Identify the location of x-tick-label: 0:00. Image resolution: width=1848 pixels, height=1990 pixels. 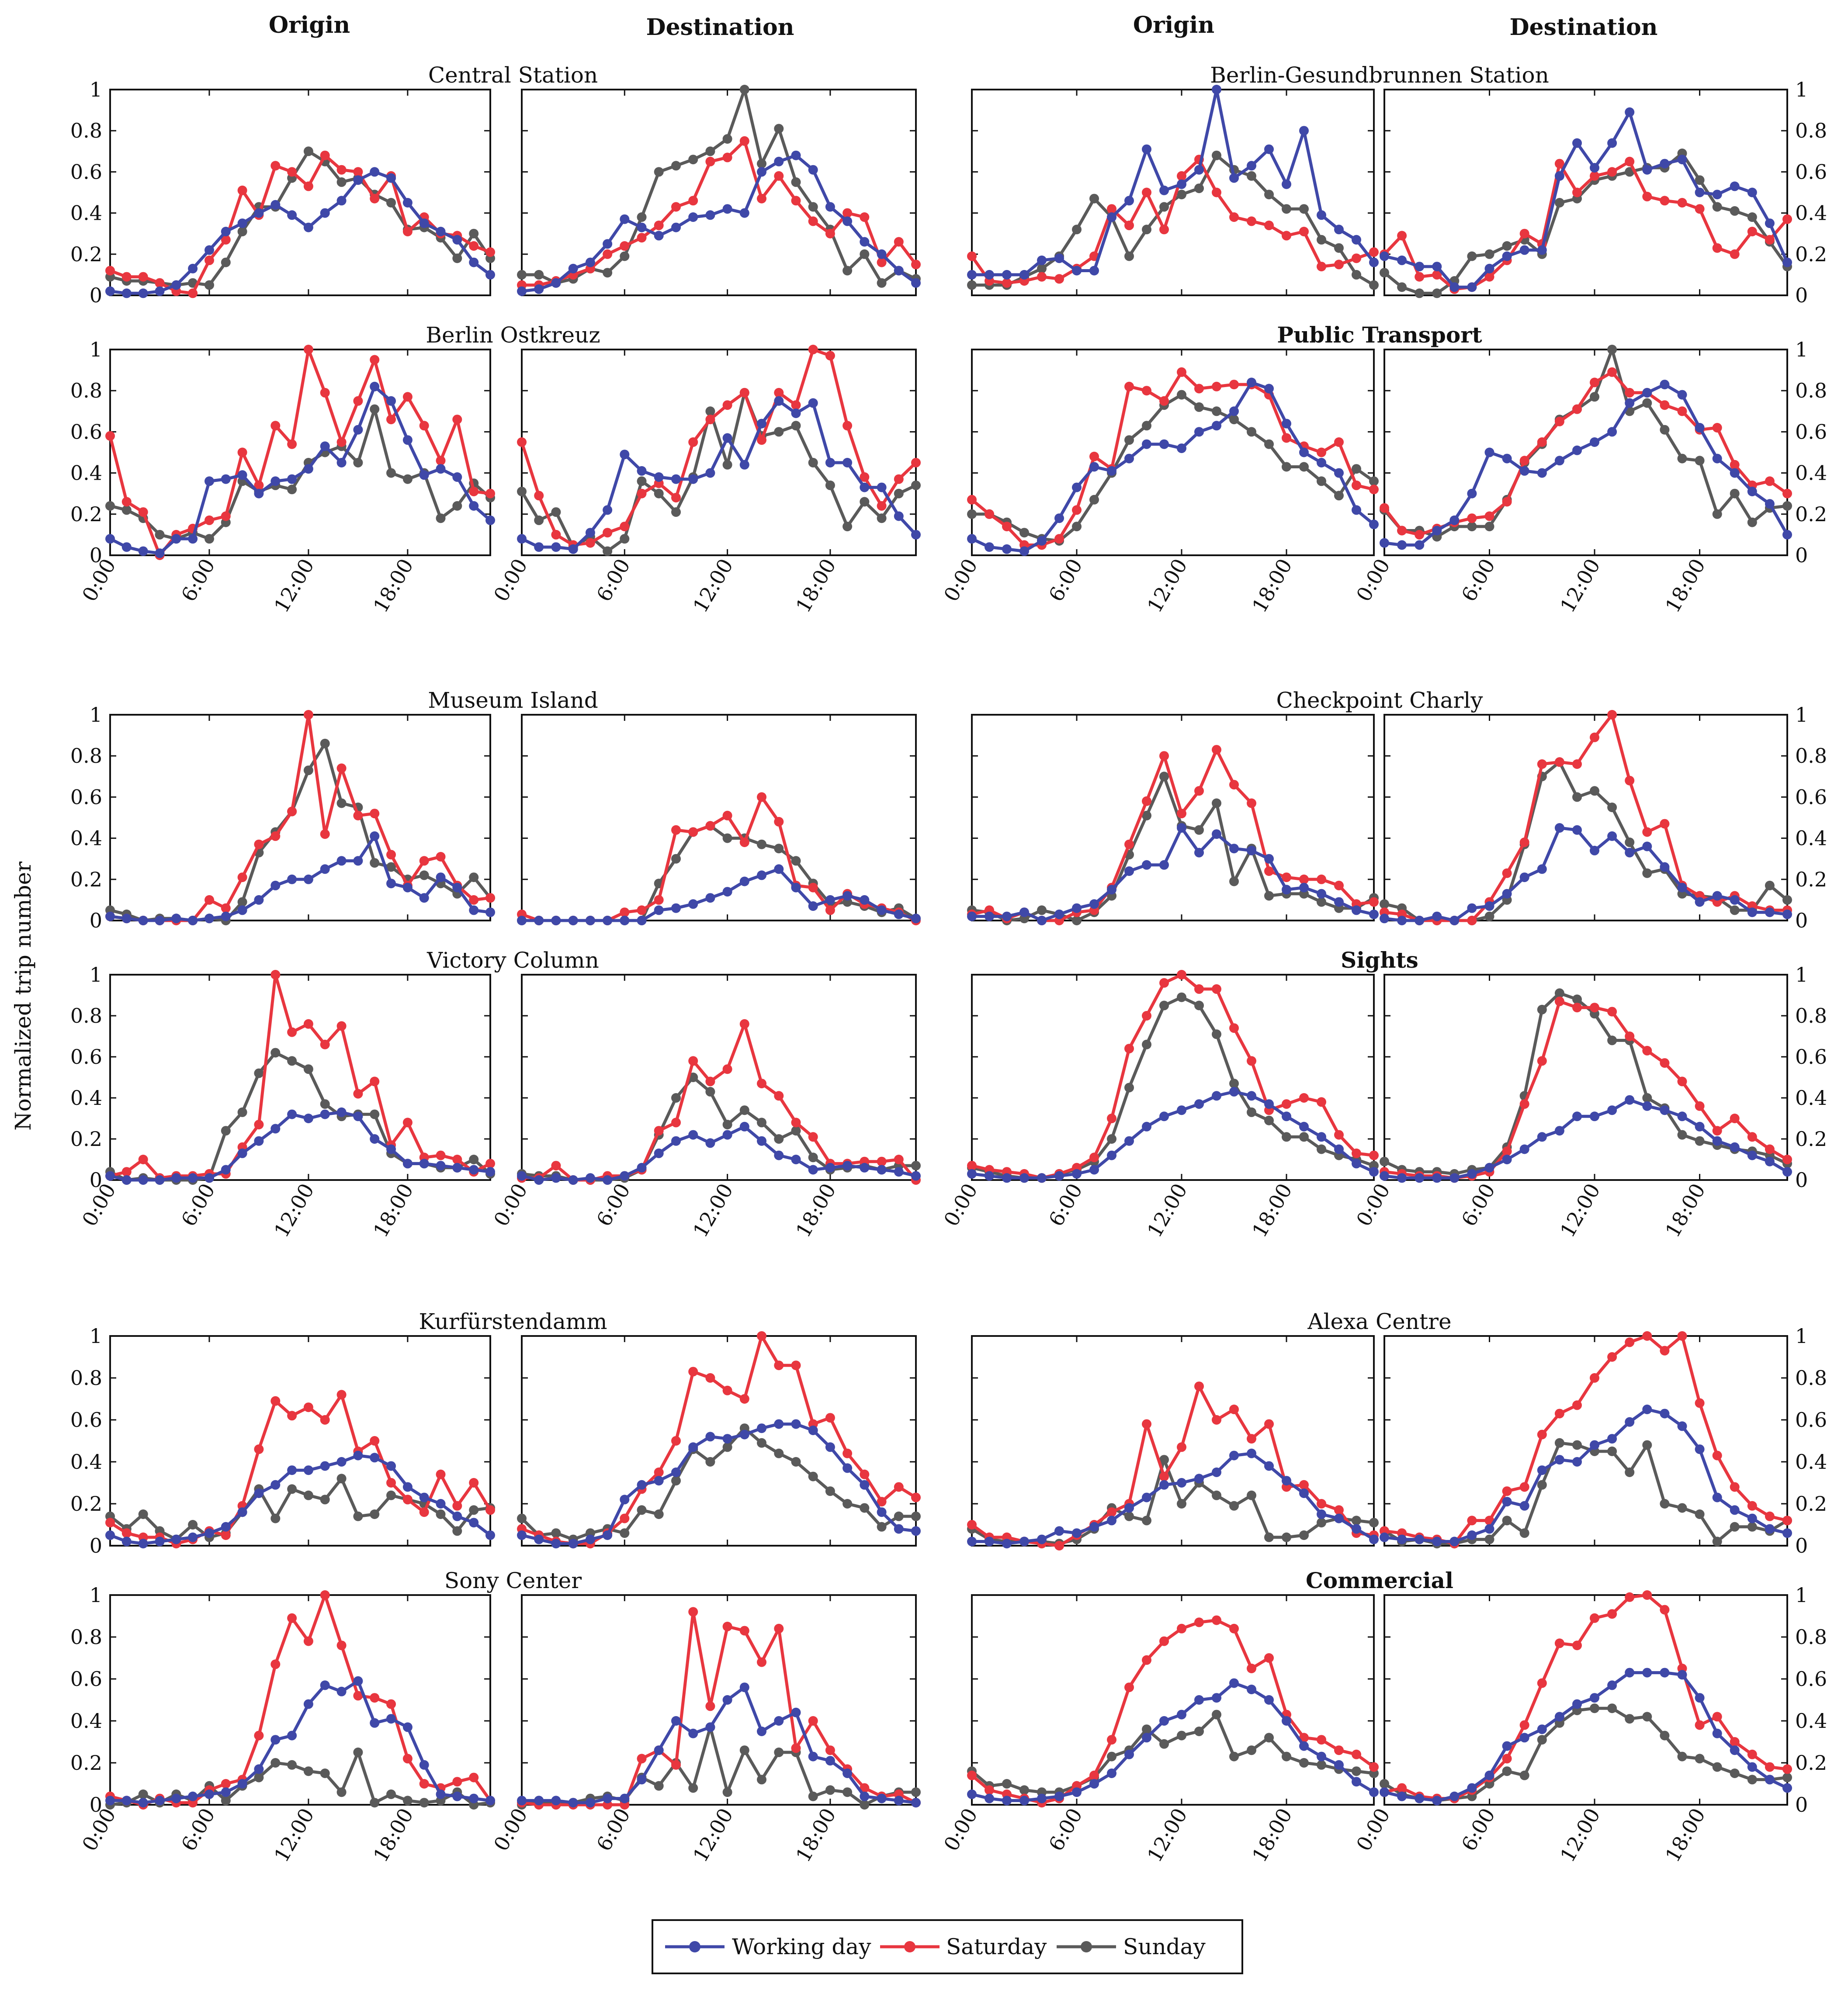
(1373, 581).